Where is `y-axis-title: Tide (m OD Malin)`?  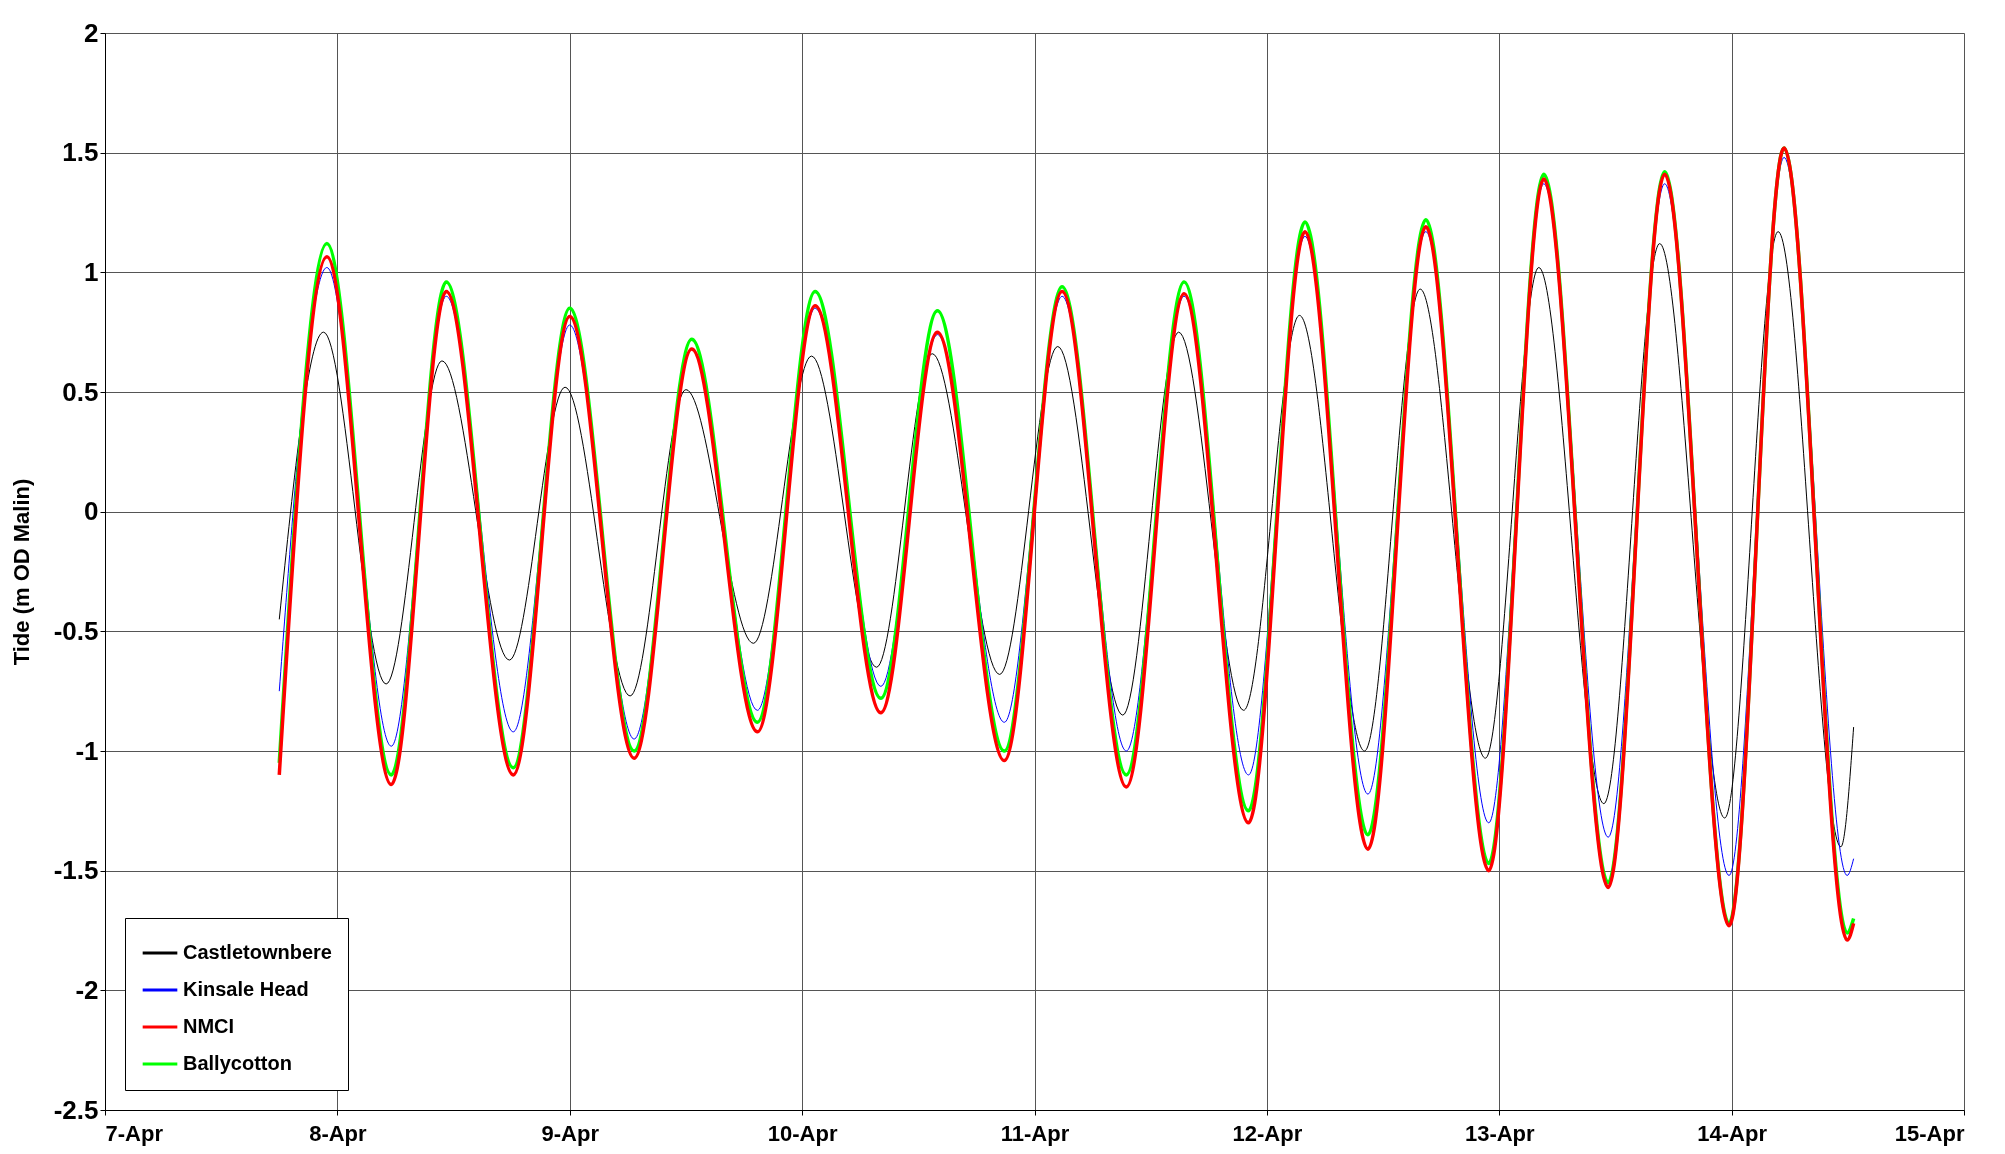
y-axis-title: Tide (m OD Malin) is located at coordinates (21, 572).